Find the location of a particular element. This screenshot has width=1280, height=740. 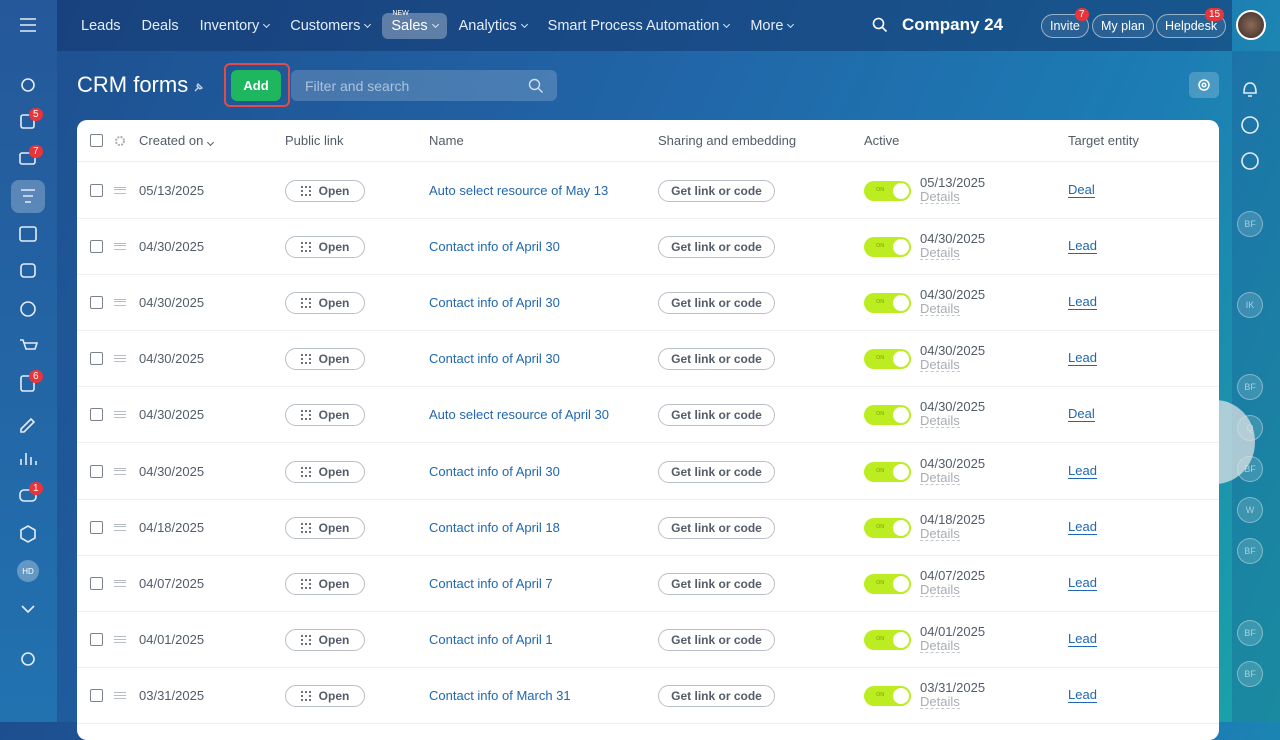

nav-item: Analytics is located at coordinates (493, 26).